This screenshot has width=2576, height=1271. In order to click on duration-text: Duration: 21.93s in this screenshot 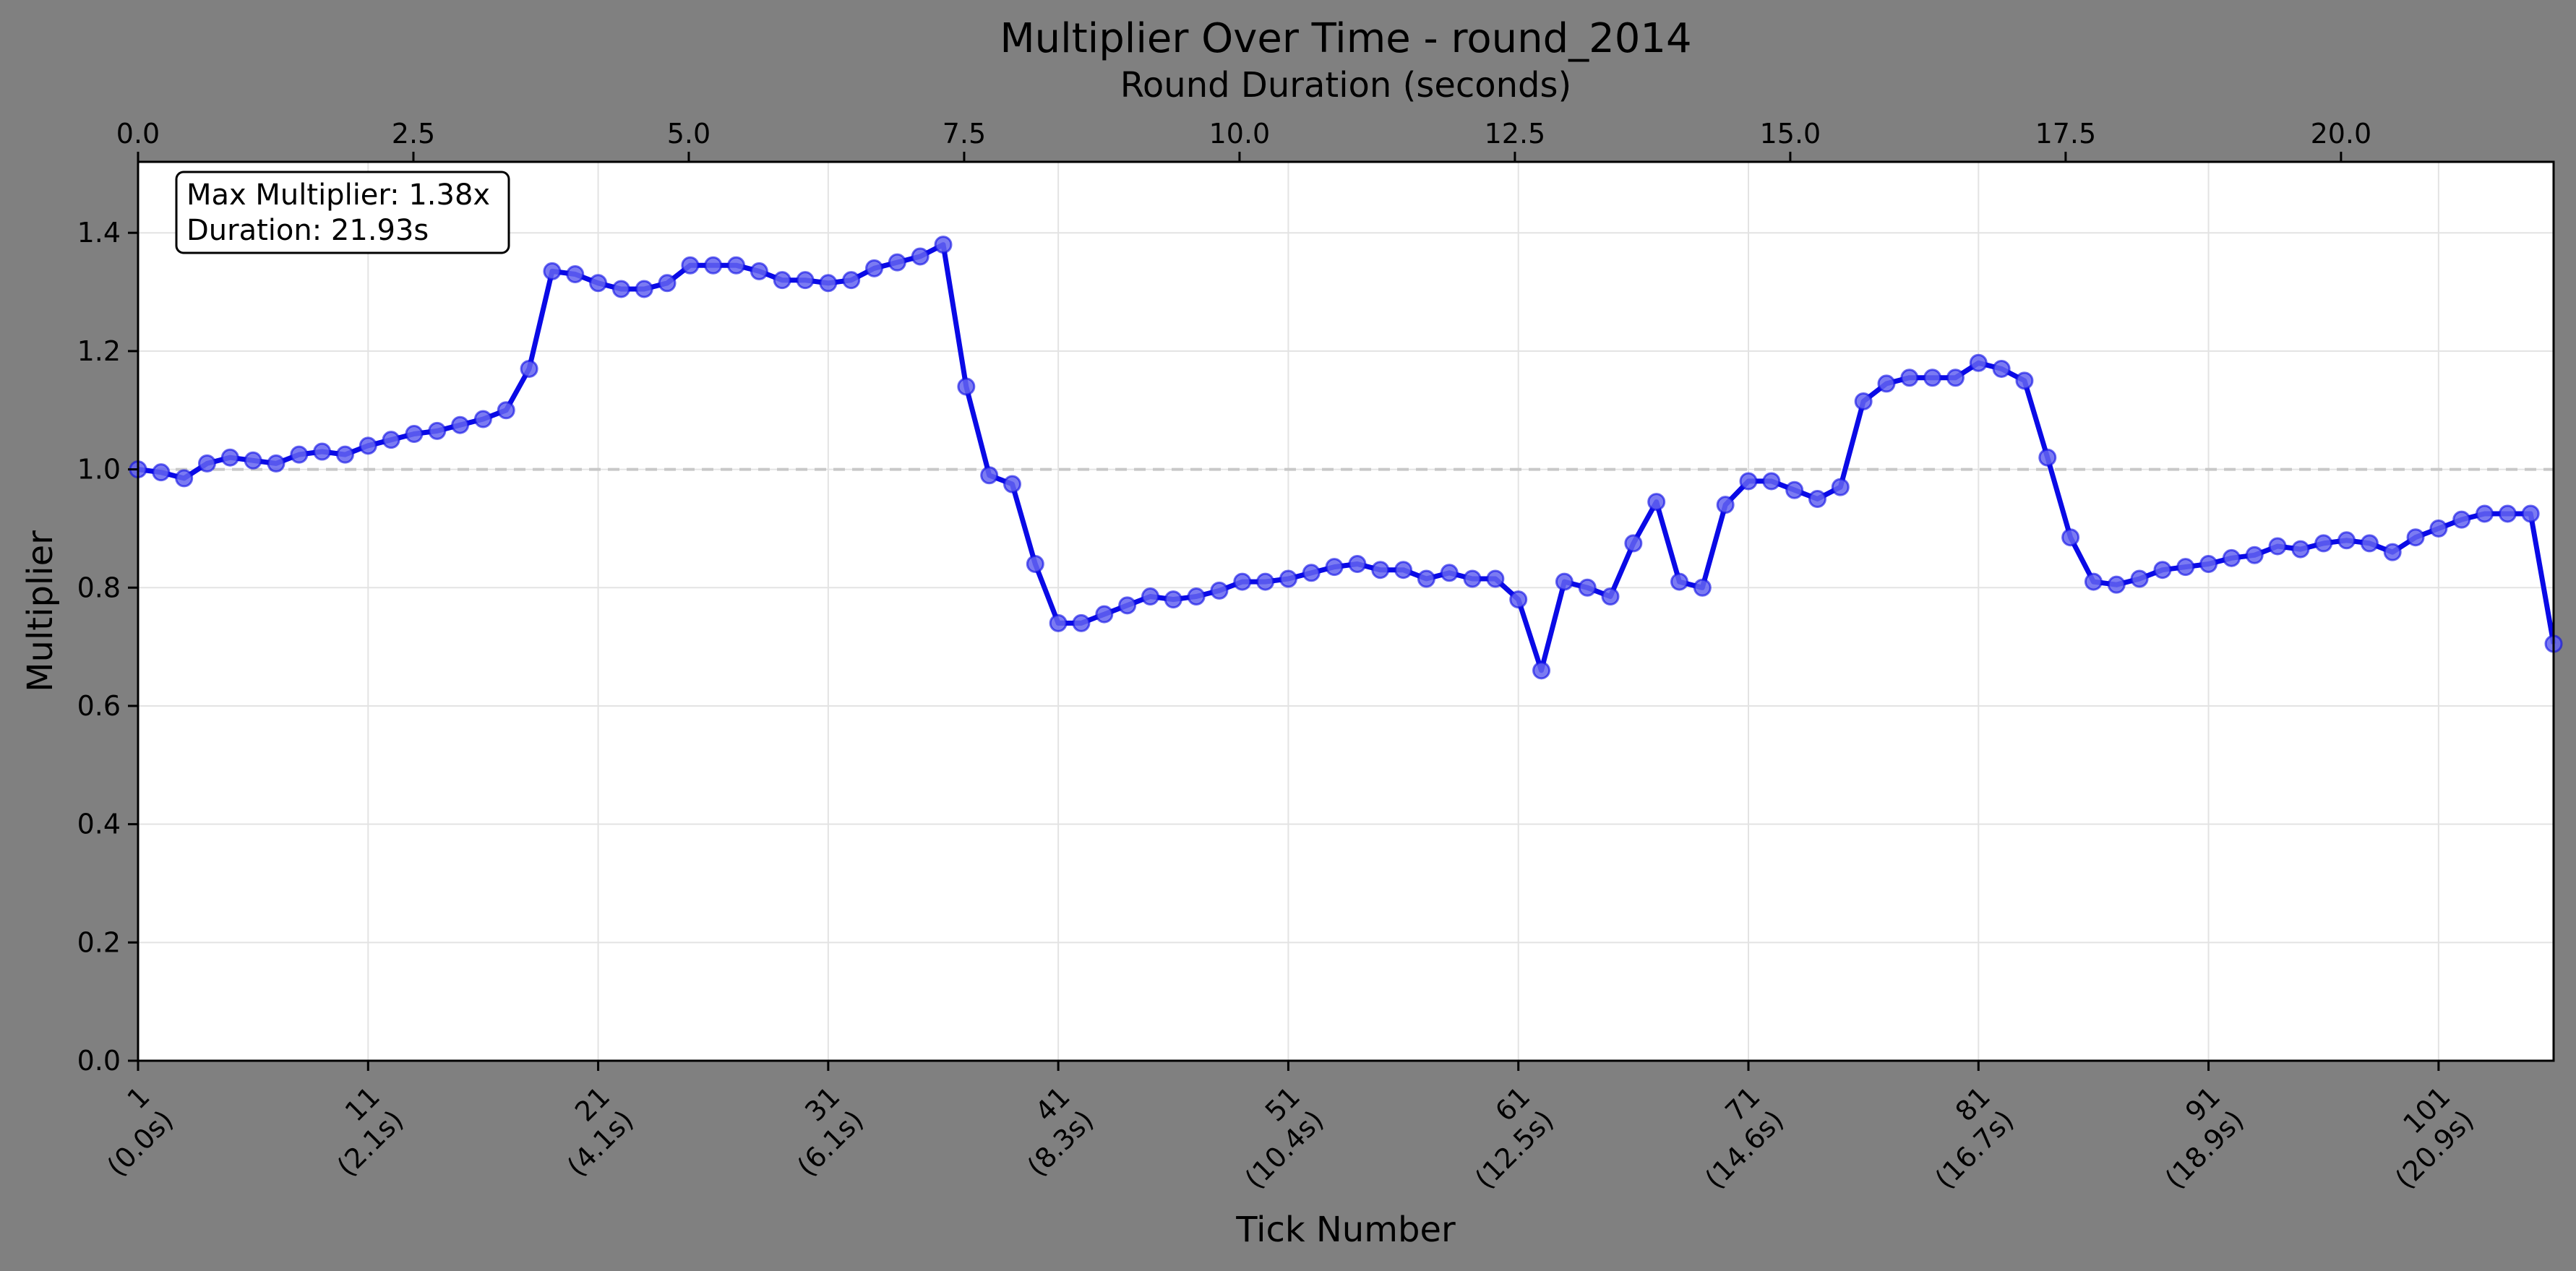, I will do `click(308, 231)`.